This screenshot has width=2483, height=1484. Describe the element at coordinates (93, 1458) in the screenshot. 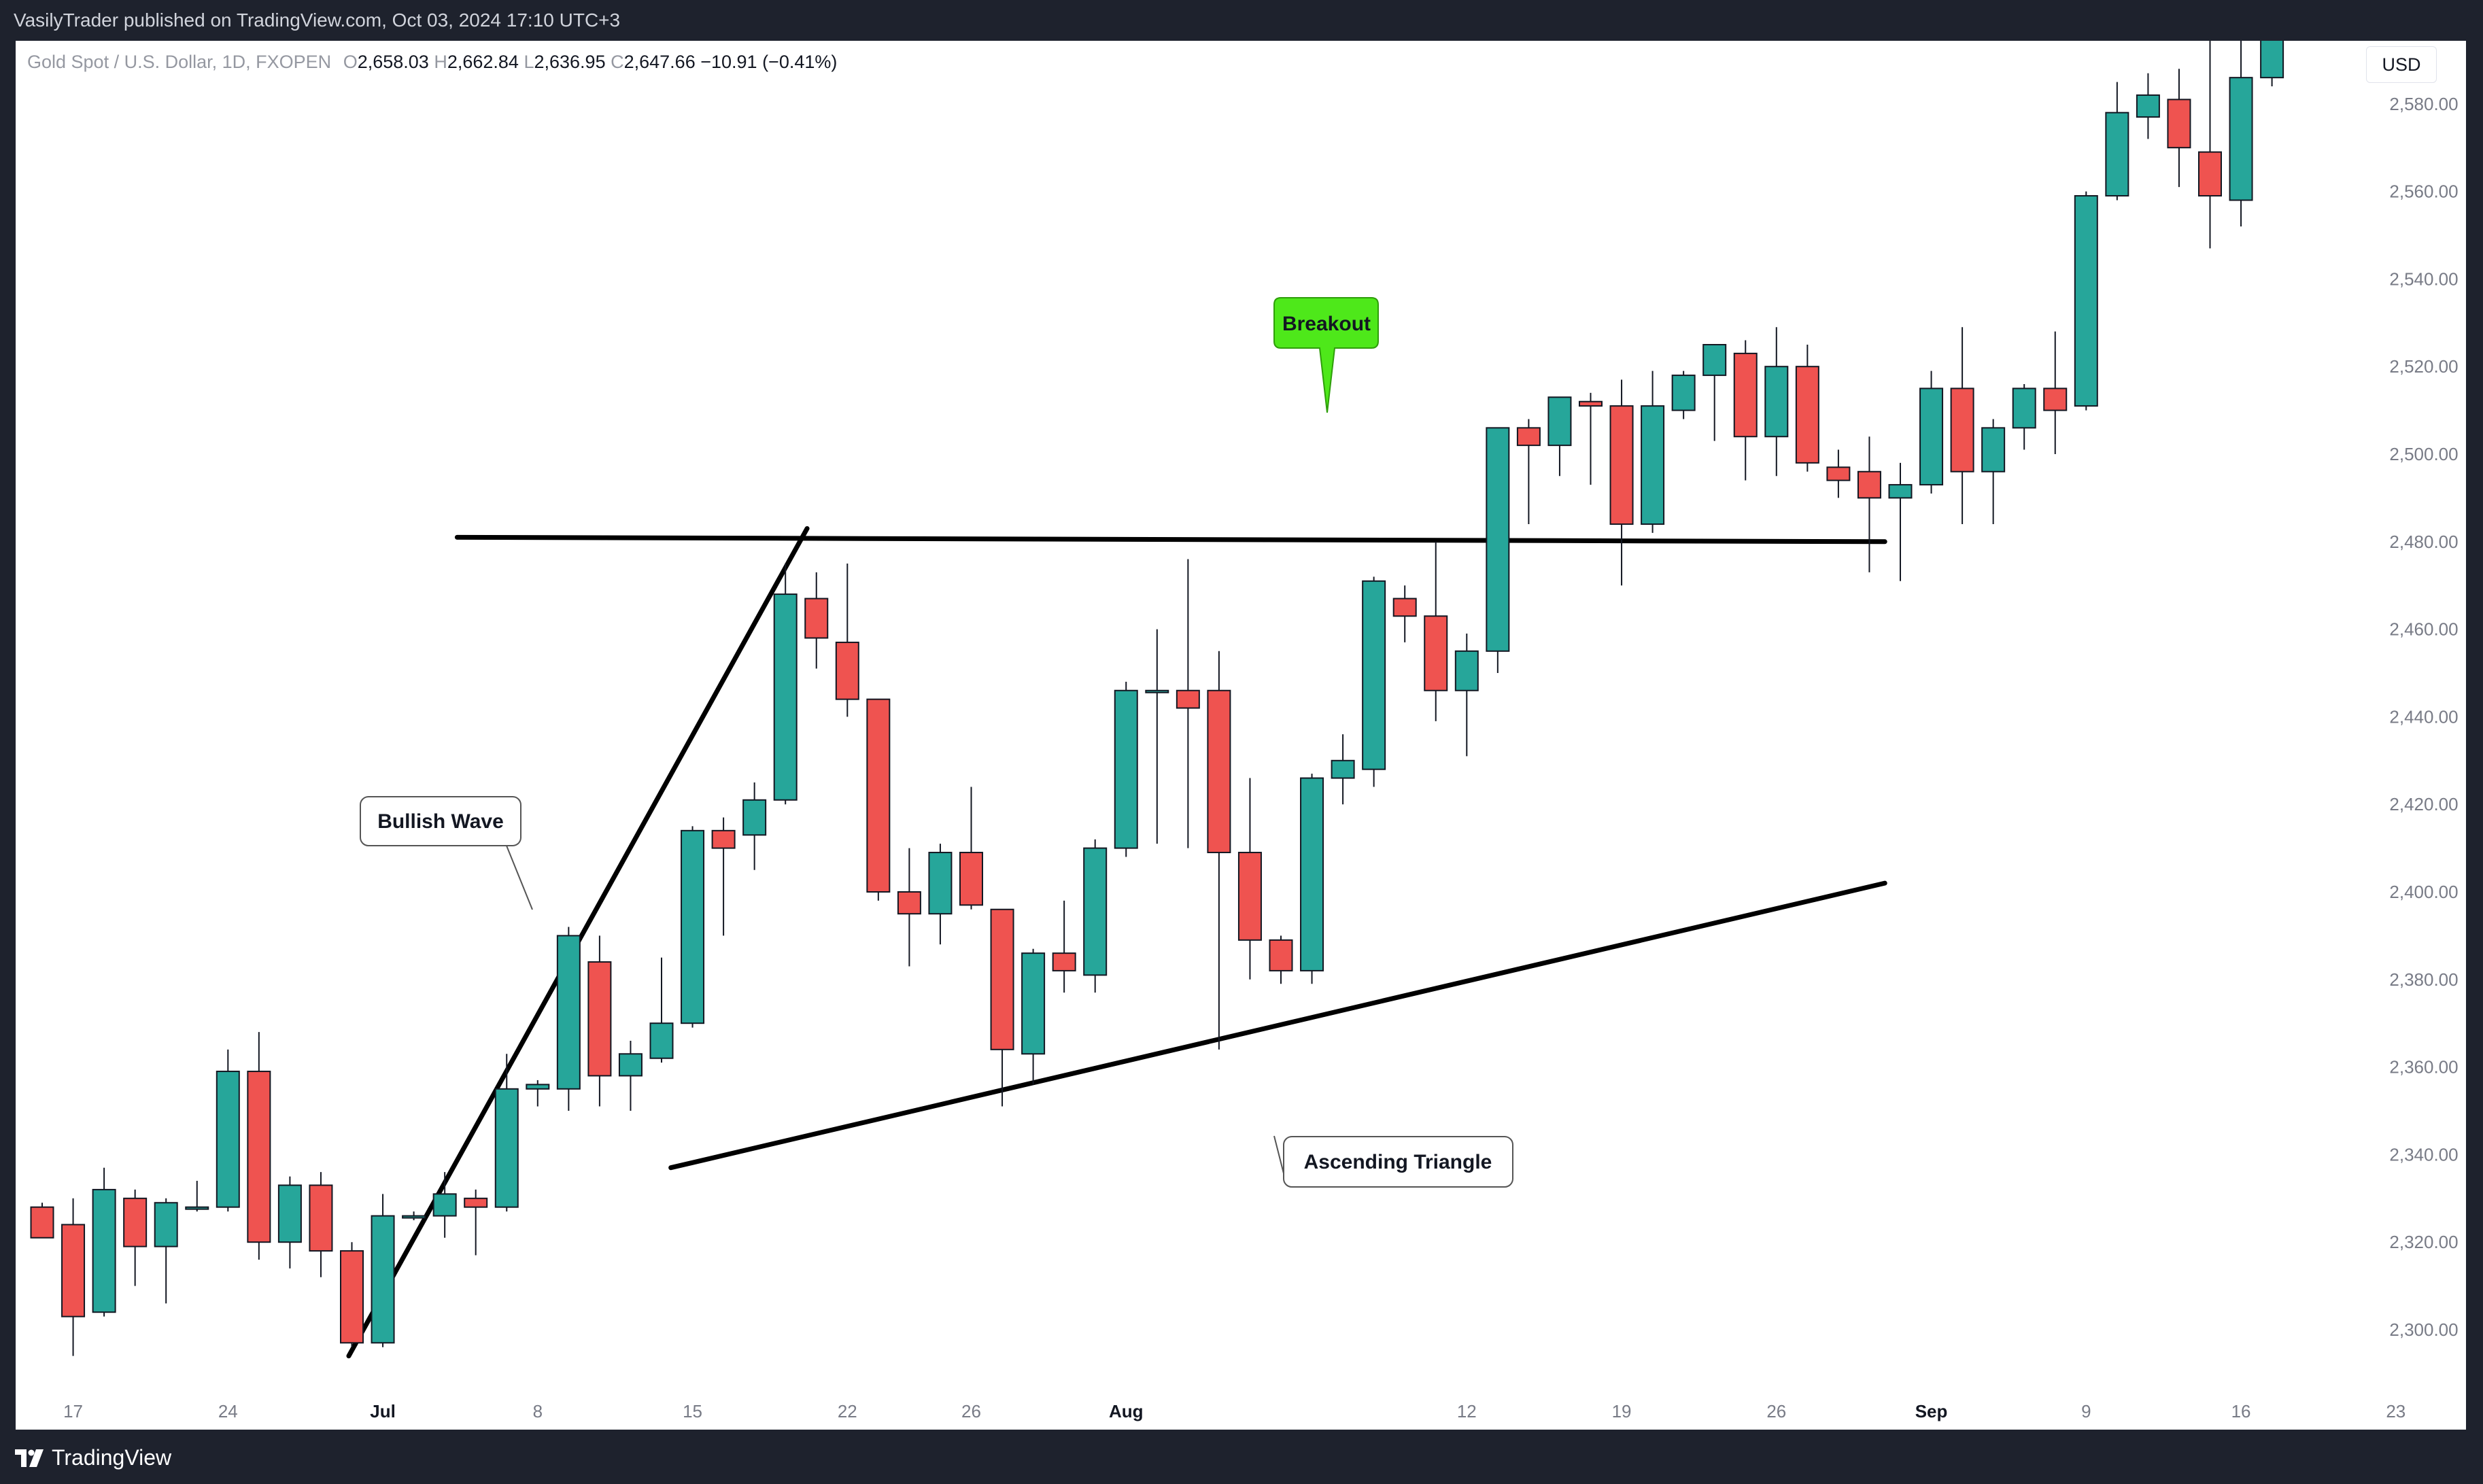

I see `footer-brand: TradingView` at that location.